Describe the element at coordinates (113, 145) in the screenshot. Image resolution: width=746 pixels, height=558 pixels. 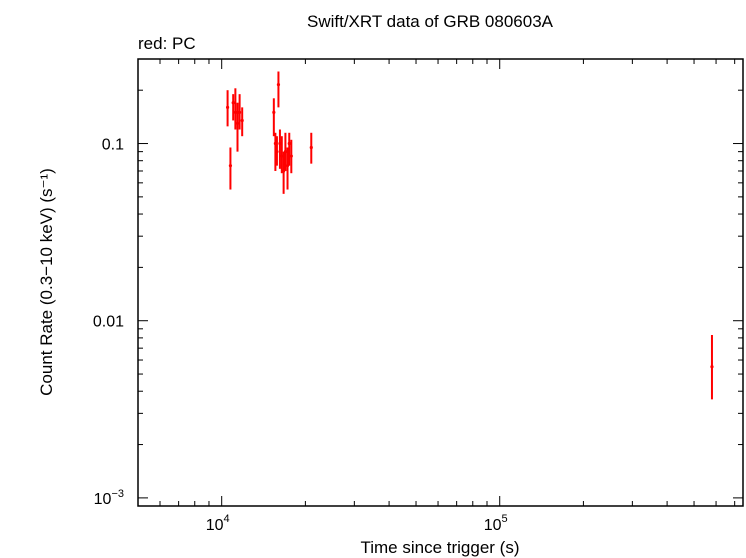
I see `y-tick-label: 0.1` at that location.